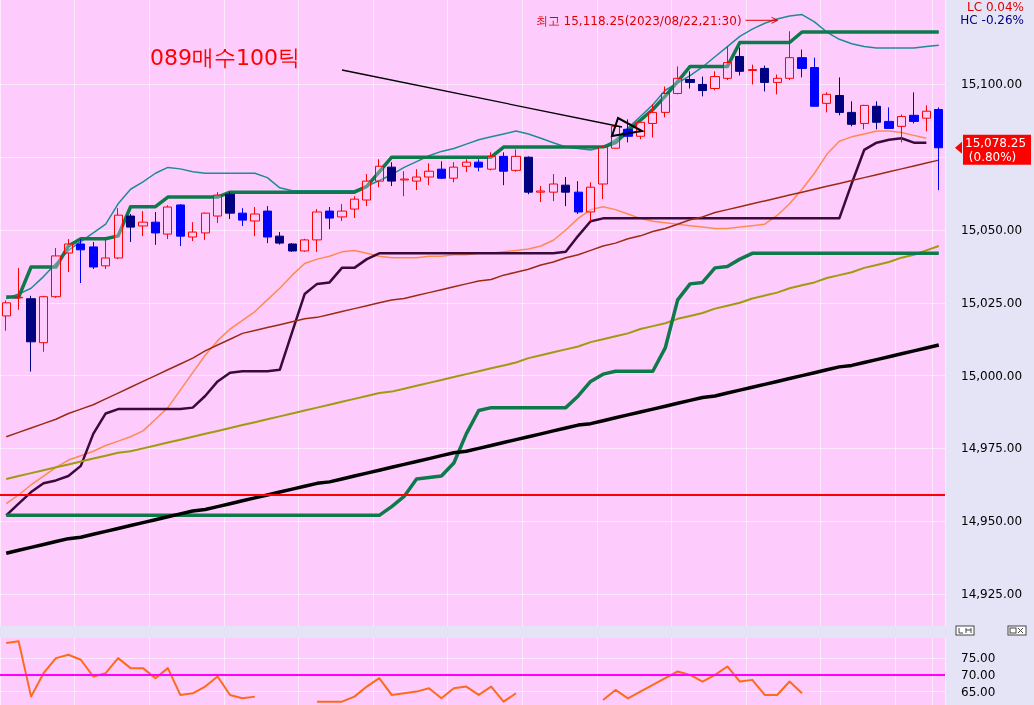  What do you see at coordinates (996, 149) in the screenshot?
I see `text: 15,078.25 (0.80%)` at bounding box center [996, 149].